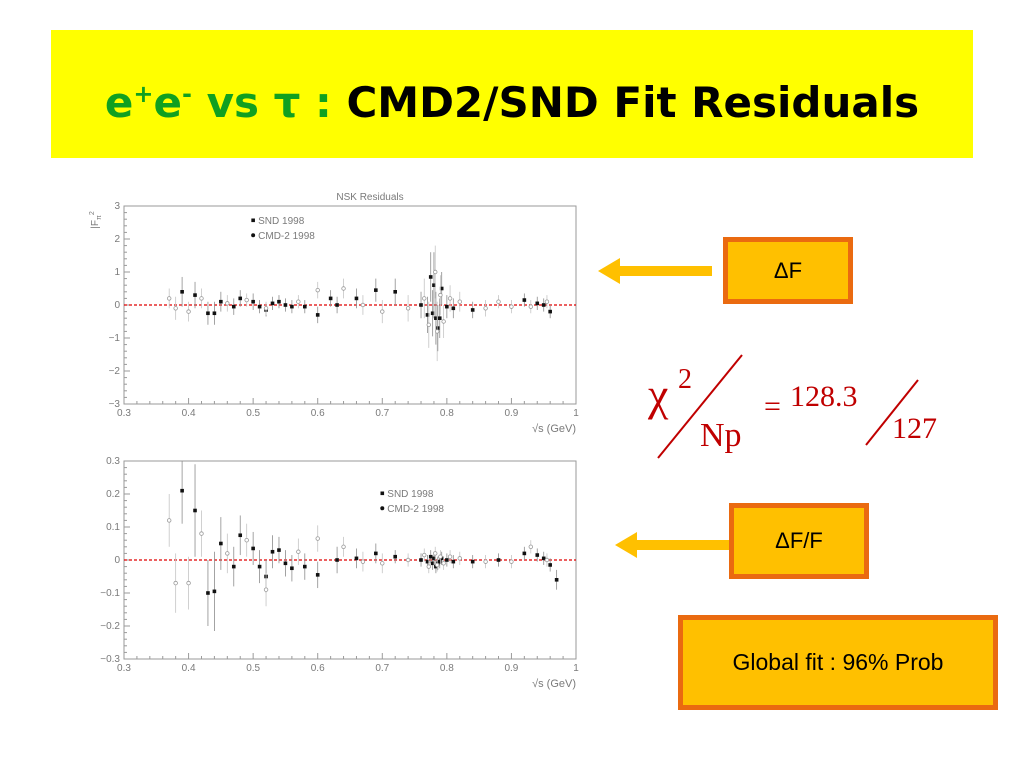 The image size is (1024, 768). What do you see at coordinates (914, 428) in the screenshot?
I see `formula-dof: 127` at bounding box center [914, 428].